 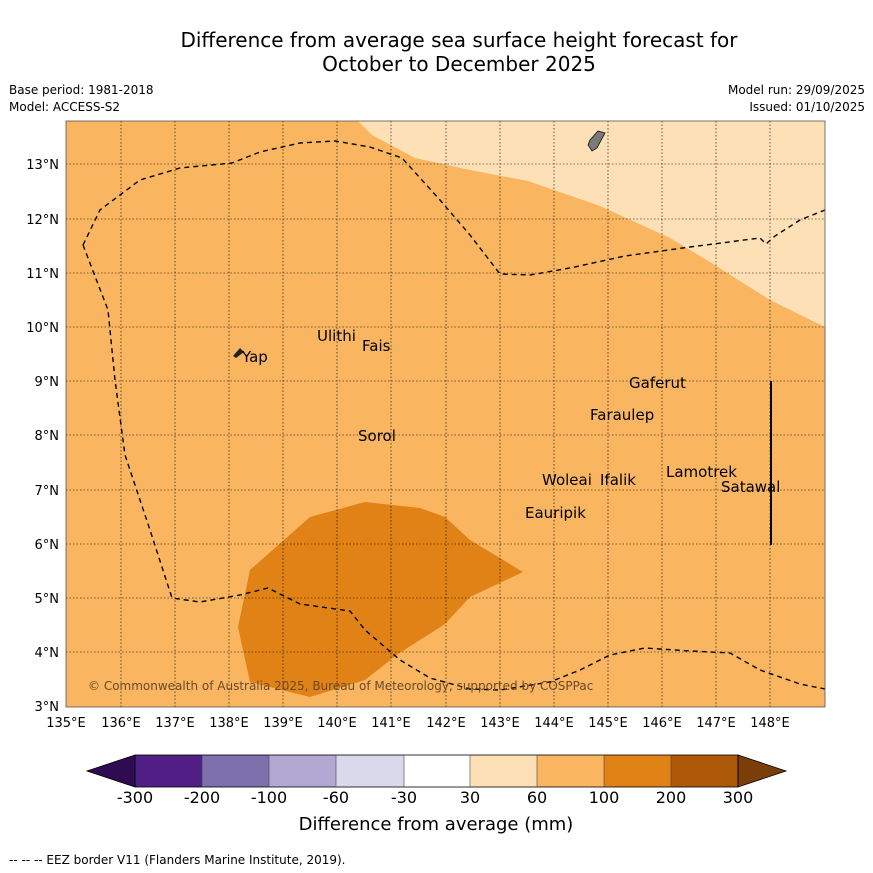 What do you see at coordinates (604, 797) in the screenshot?
I see `colorbar-tick: 100` at bounding box center [604, 797].